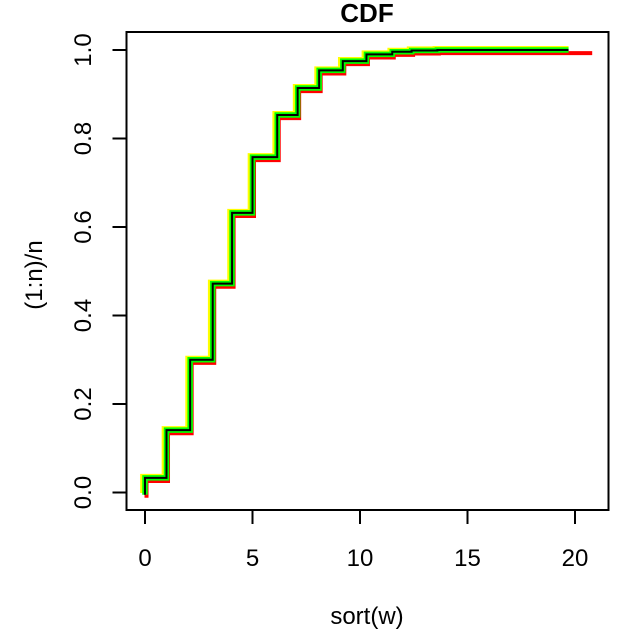  Describe the element at coordinates (575, 558) in the screenshot. I see `x-tick-label: 20` at that location.